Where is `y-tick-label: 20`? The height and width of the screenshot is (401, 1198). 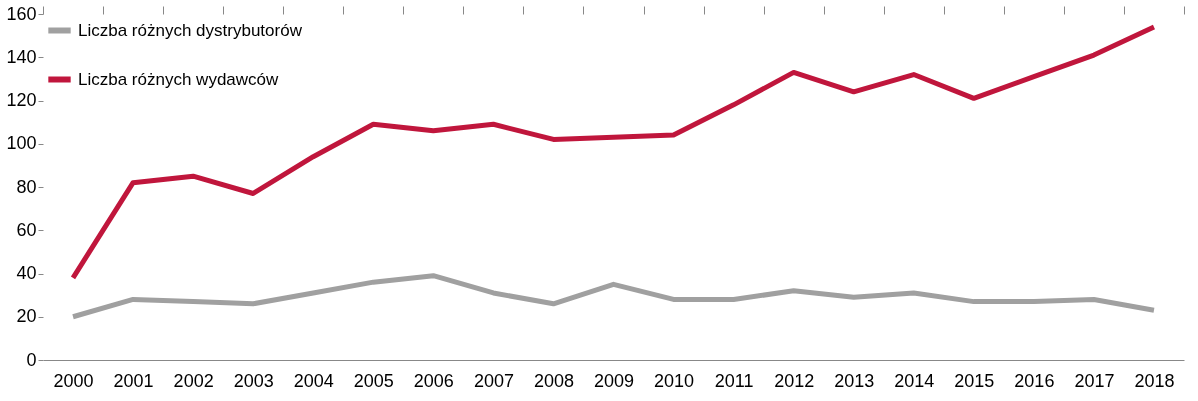
y-tick-label: 20 is located at coordinates (26, 316).